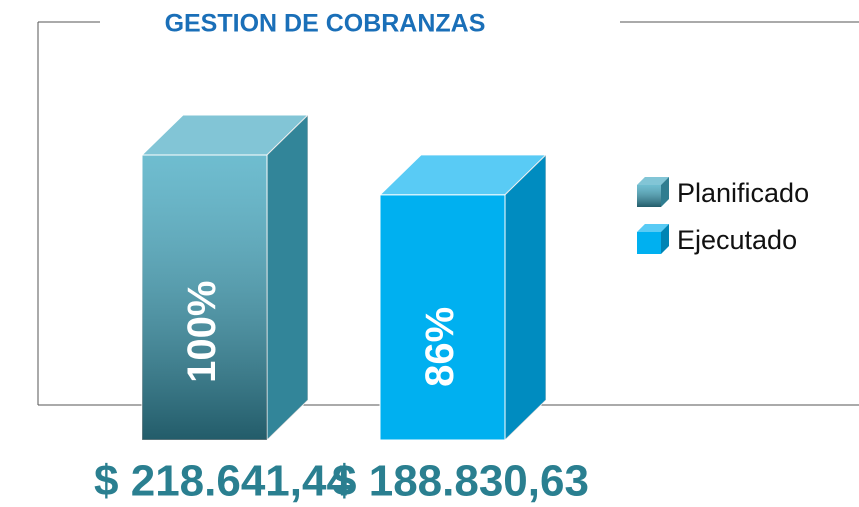 This screenshot has width=859, height=507. I want to click on chart-title: GESTION DE COBRANZAS, so click(325, 24).